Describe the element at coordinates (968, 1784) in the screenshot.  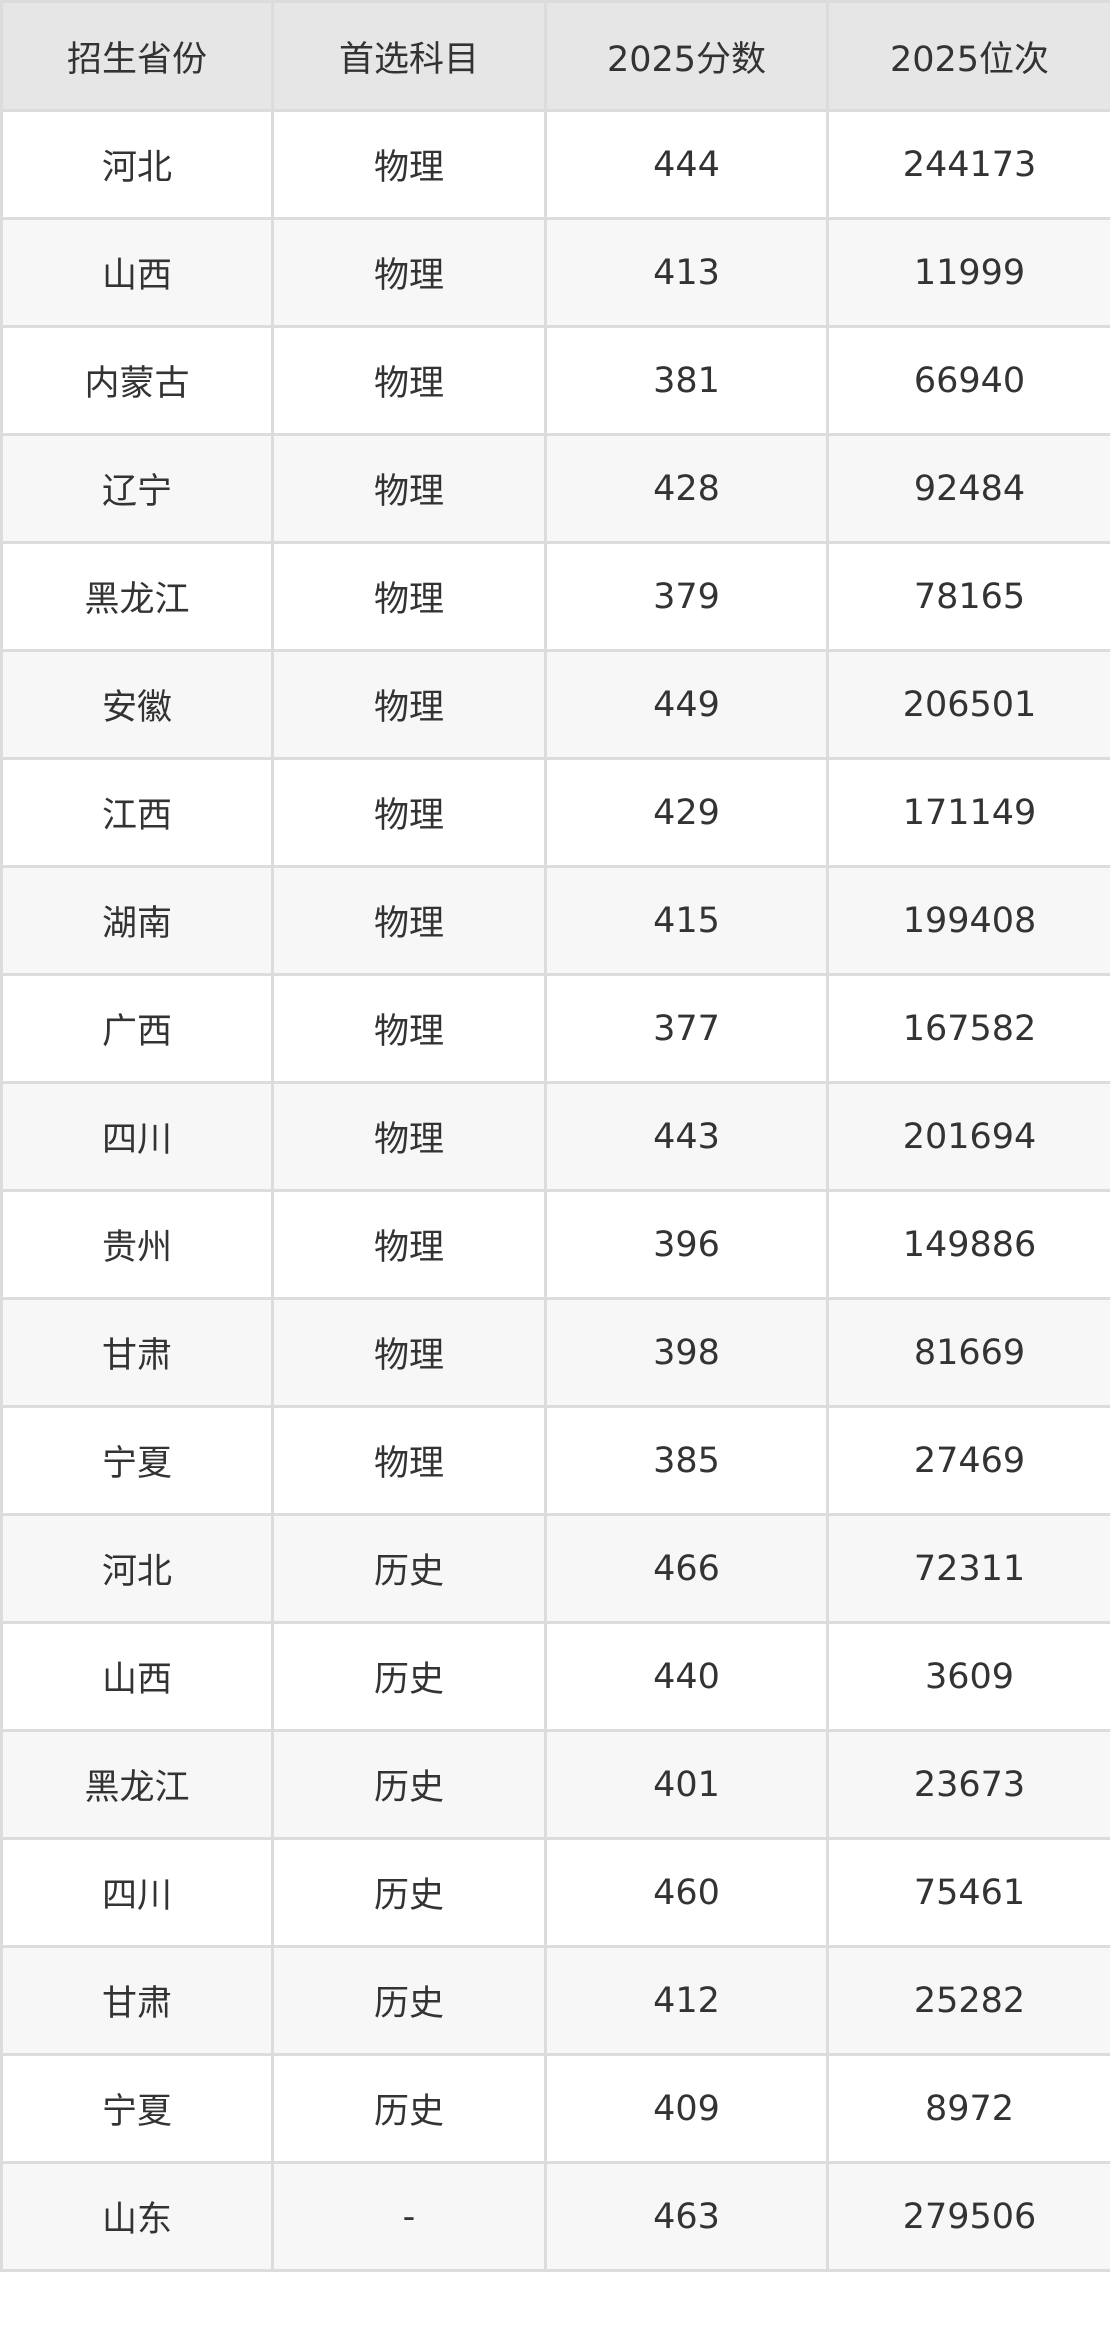
I see `cell-rank: 23673` at that location.